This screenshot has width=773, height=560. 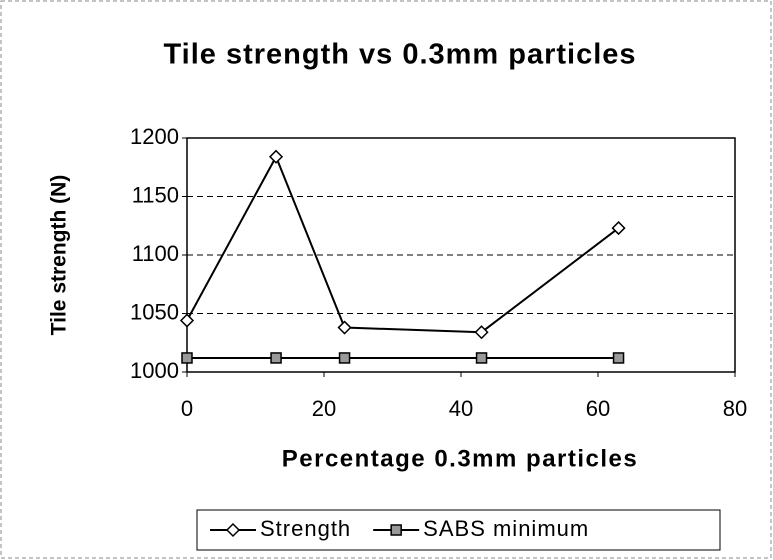 What do you see at coordinates (154, 370) in the screenshot?
I see `y-tick-label: 1000` at bounding box center [154, 370].